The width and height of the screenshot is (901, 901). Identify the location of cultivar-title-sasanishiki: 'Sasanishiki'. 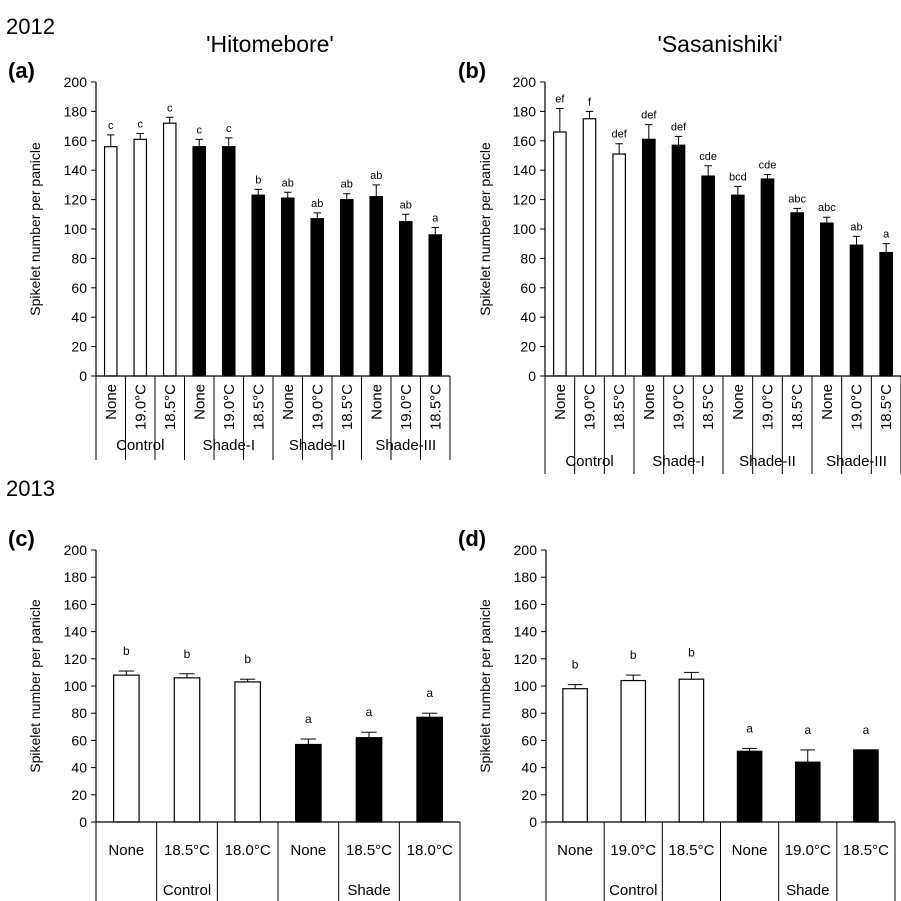
(719, 44).